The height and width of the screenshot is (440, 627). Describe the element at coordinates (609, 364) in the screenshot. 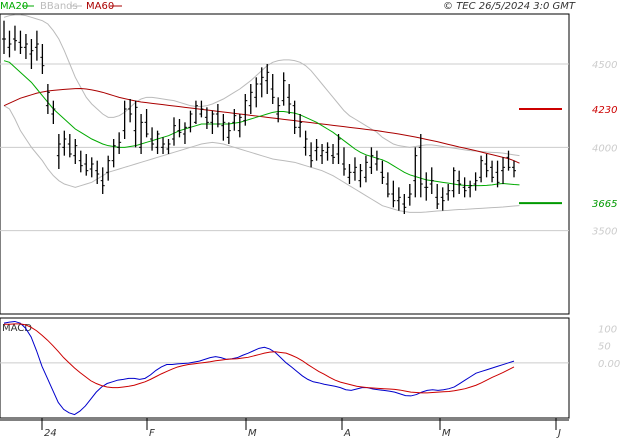

I see `macd-y-tick-label: 0.00` at that location.